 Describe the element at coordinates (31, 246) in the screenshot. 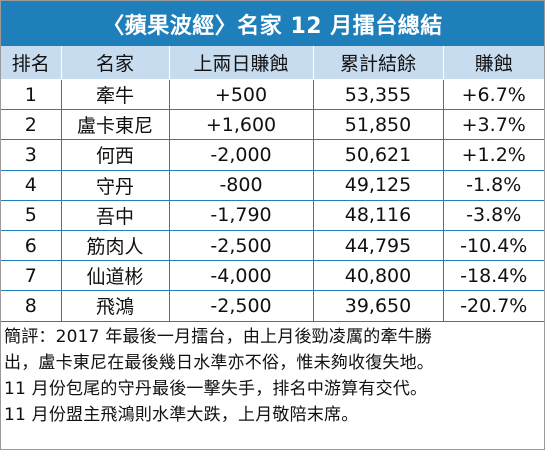

I see `rank-cell: 6` at that location.